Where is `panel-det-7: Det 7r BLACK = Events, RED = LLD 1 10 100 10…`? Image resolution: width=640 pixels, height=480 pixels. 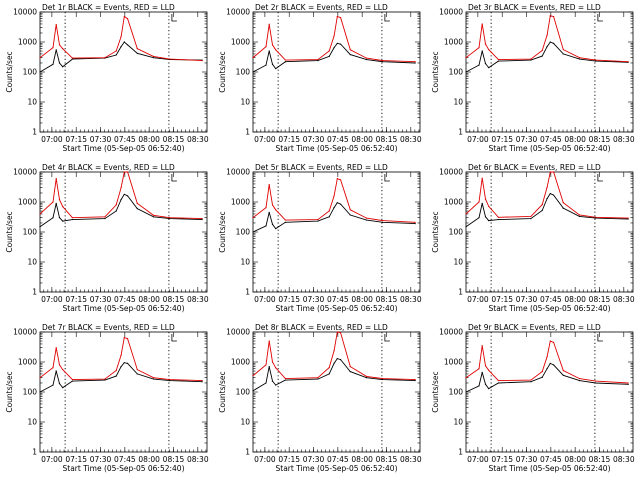 panel-det-7: Det 7r BLACK = Events, RED = LLD 1 10 100 10… is located at coordinates (107, 398).